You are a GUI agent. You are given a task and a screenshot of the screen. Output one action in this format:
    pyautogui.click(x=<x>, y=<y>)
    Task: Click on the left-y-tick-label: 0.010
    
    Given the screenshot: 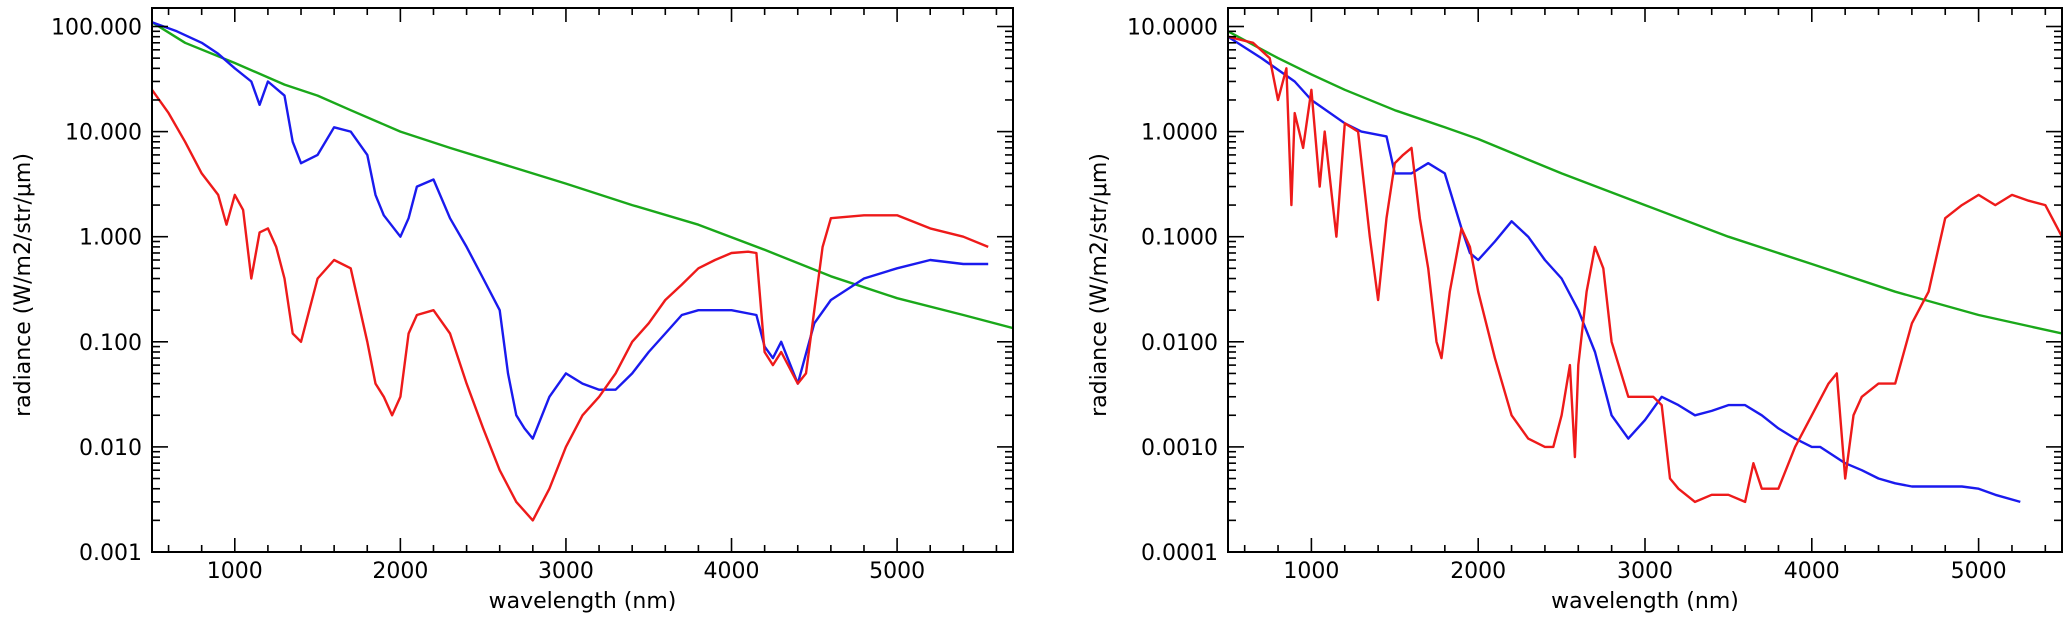 What is the action you would take?
    pyautogui.click(x=110, y=448)
    